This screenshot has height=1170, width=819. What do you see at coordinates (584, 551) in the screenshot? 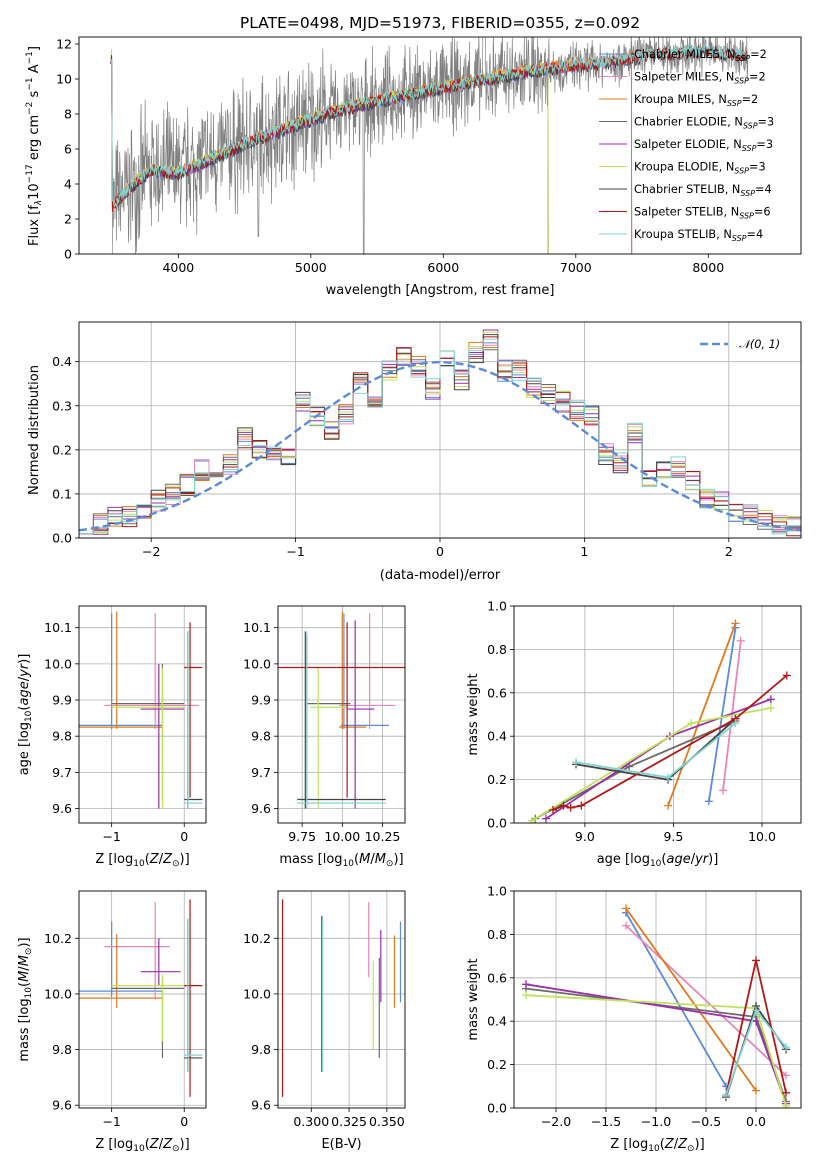
I see `x-tick-label: 1` at bounding box center [584, 551].